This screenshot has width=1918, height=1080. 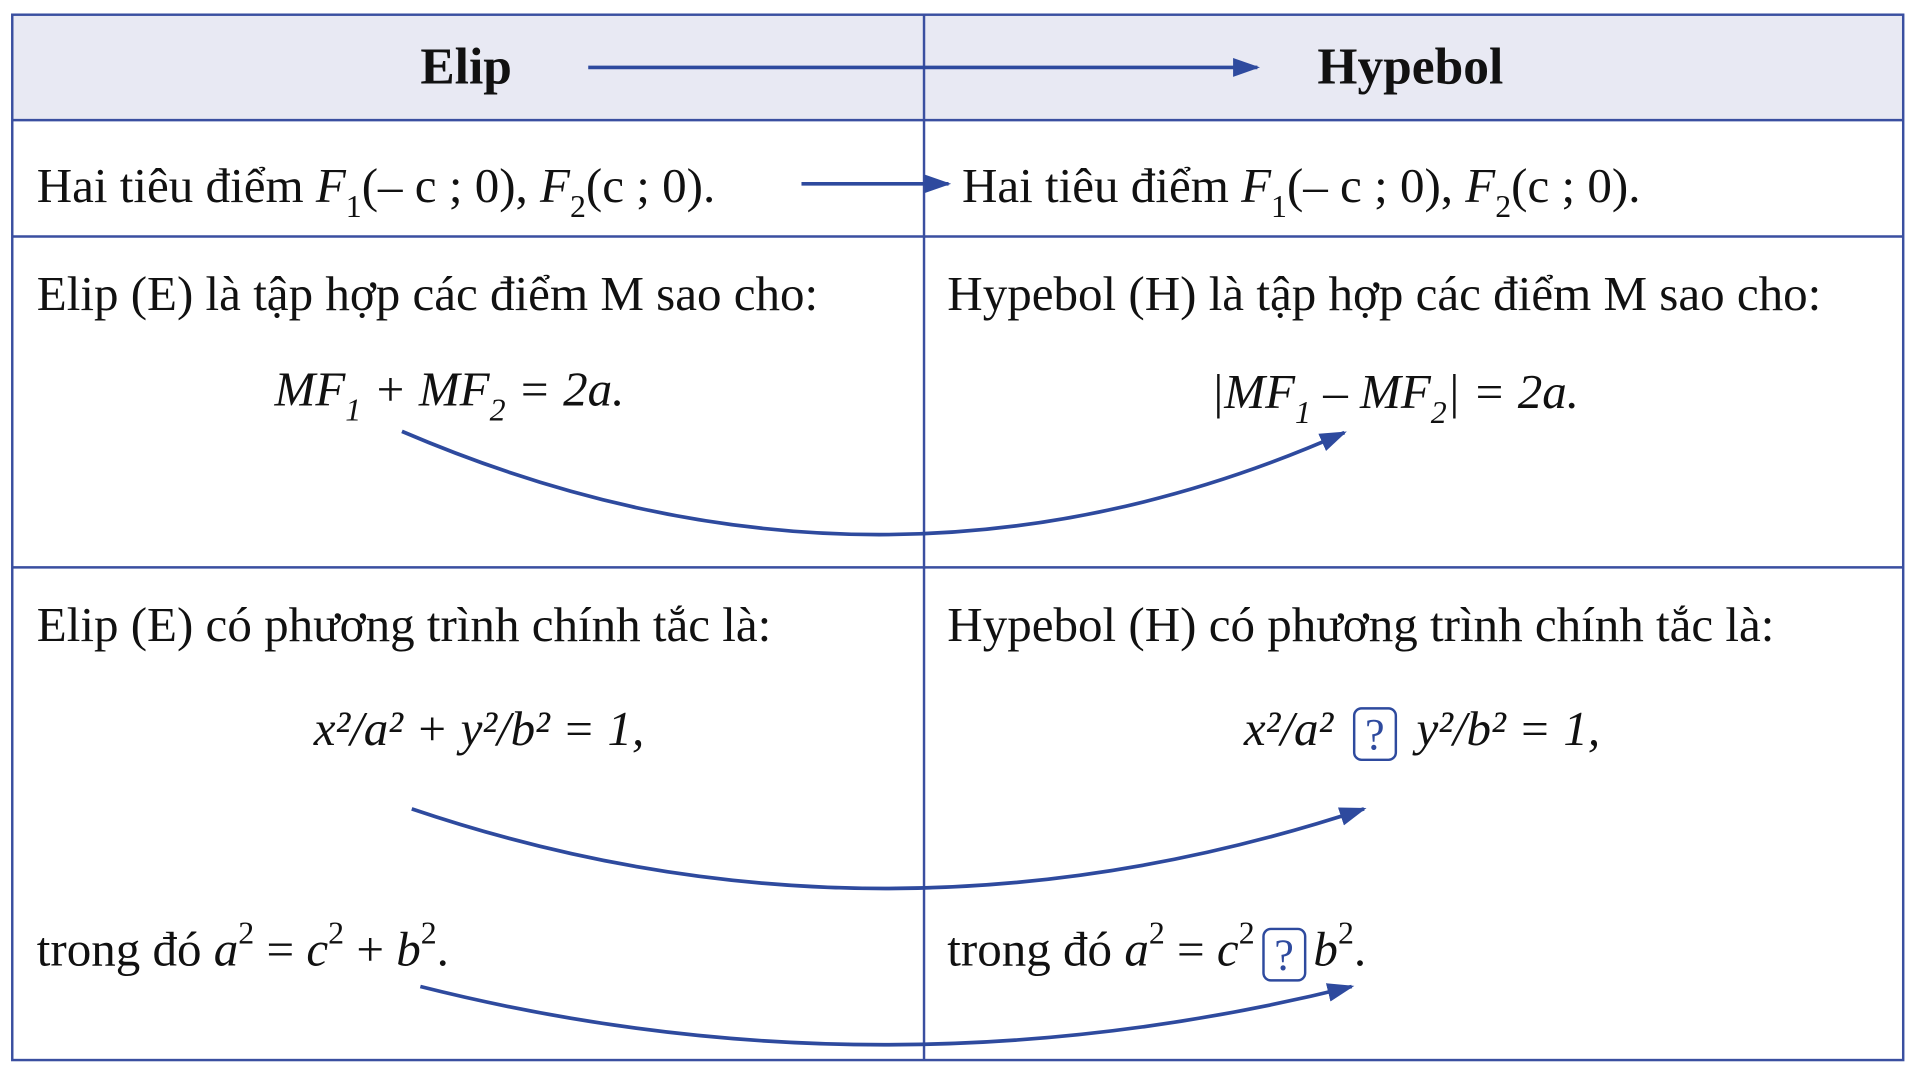 What do you see at coordinates (1301, 191) in the screenshot?
I see `hypebol-foci: Hai tiêu điểm F1(– c ; 0), F2(c ; 0).` at bounding box center [1301, 191].